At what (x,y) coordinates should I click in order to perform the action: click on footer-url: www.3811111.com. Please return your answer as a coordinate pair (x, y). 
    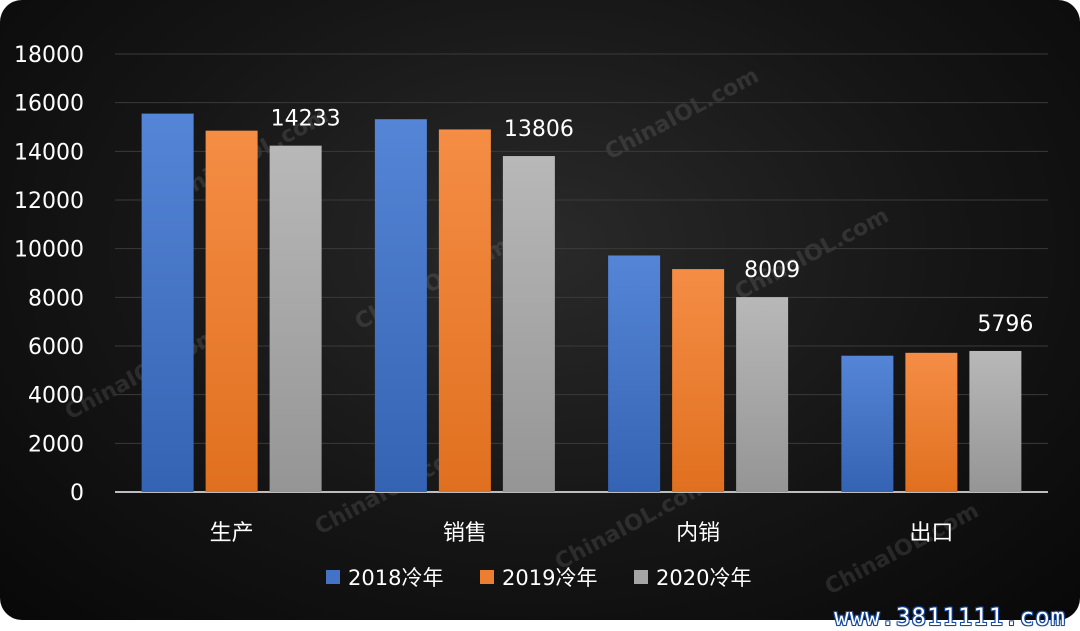
    Looking at the image, I should click on (950, 617).